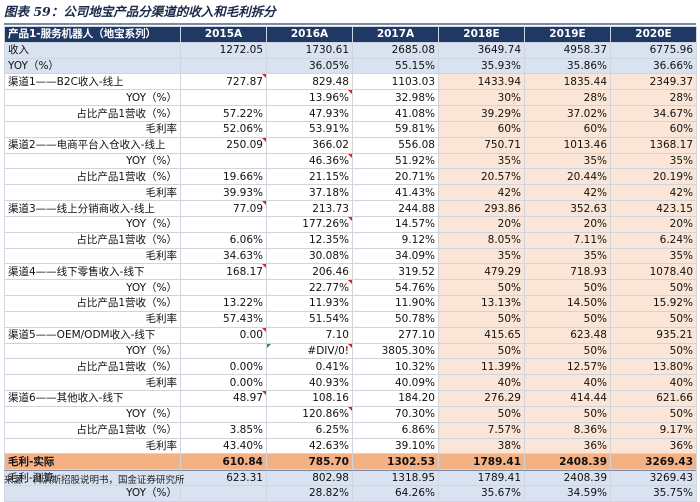 This screenshot has height=502, width=700. What do you see at coordinates (309, 462) in the screenshot?
I see `value-cell: 785.70` at bounding box center [309, 462].